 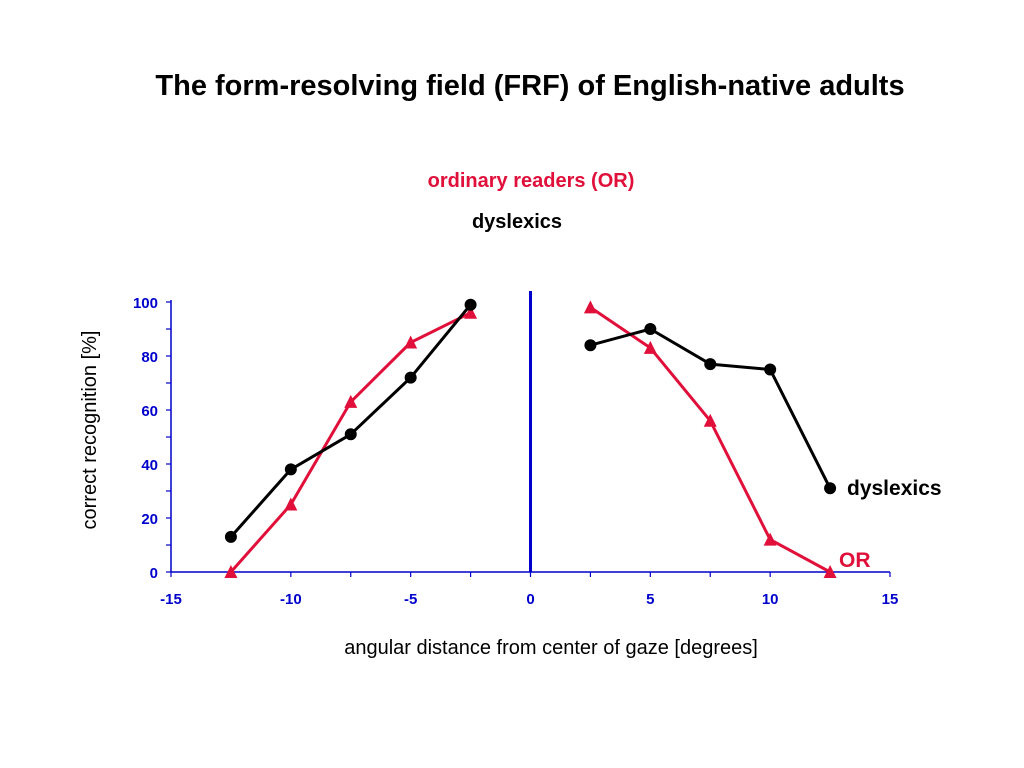 What do you see at coordinates (770, 599) in the screenshot?
I see `x-tick-label: 10` at bounding box center [770, 599].